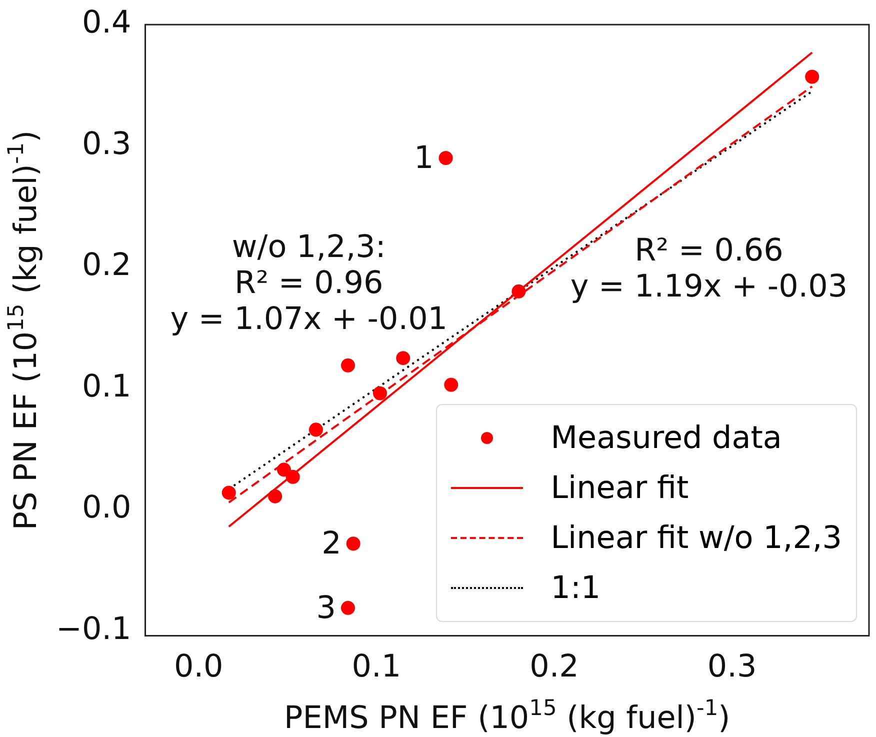 This screenshot has height=737, width=876. Describe the element at coordinates (696, 538) in the screenshot. I see `legend-label: Linear fit w/o 1,2,3` at that location.